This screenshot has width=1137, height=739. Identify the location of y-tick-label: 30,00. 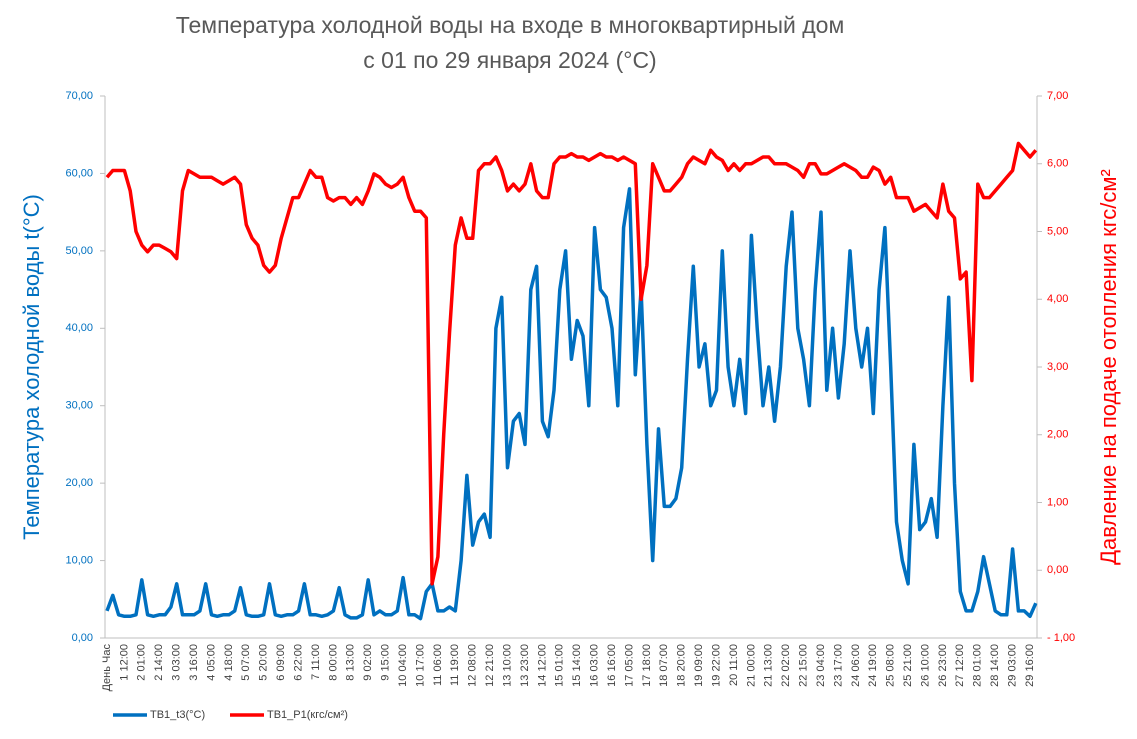
(79, 406).